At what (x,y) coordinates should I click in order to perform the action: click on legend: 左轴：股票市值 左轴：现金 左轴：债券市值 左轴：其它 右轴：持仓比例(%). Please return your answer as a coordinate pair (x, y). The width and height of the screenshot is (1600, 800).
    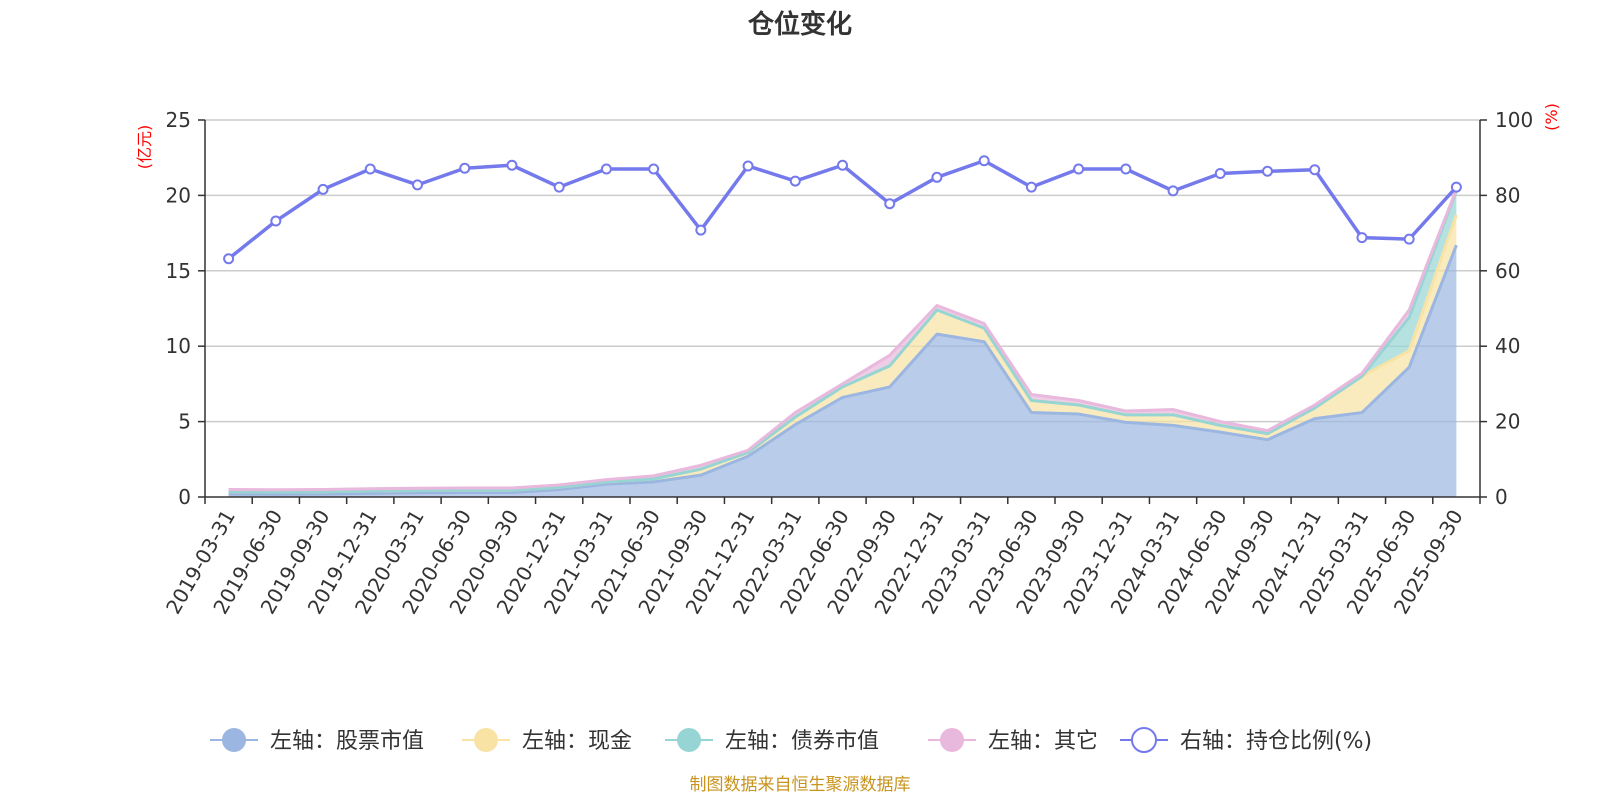
    Looking at the image, I should click on (791, 740).